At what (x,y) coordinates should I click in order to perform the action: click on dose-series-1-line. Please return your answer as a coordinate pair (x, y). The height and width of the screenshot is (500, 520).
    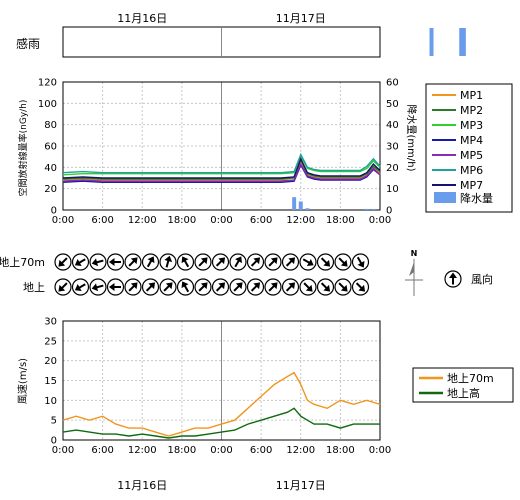
    Looking at the image, I should click on (221, 169).